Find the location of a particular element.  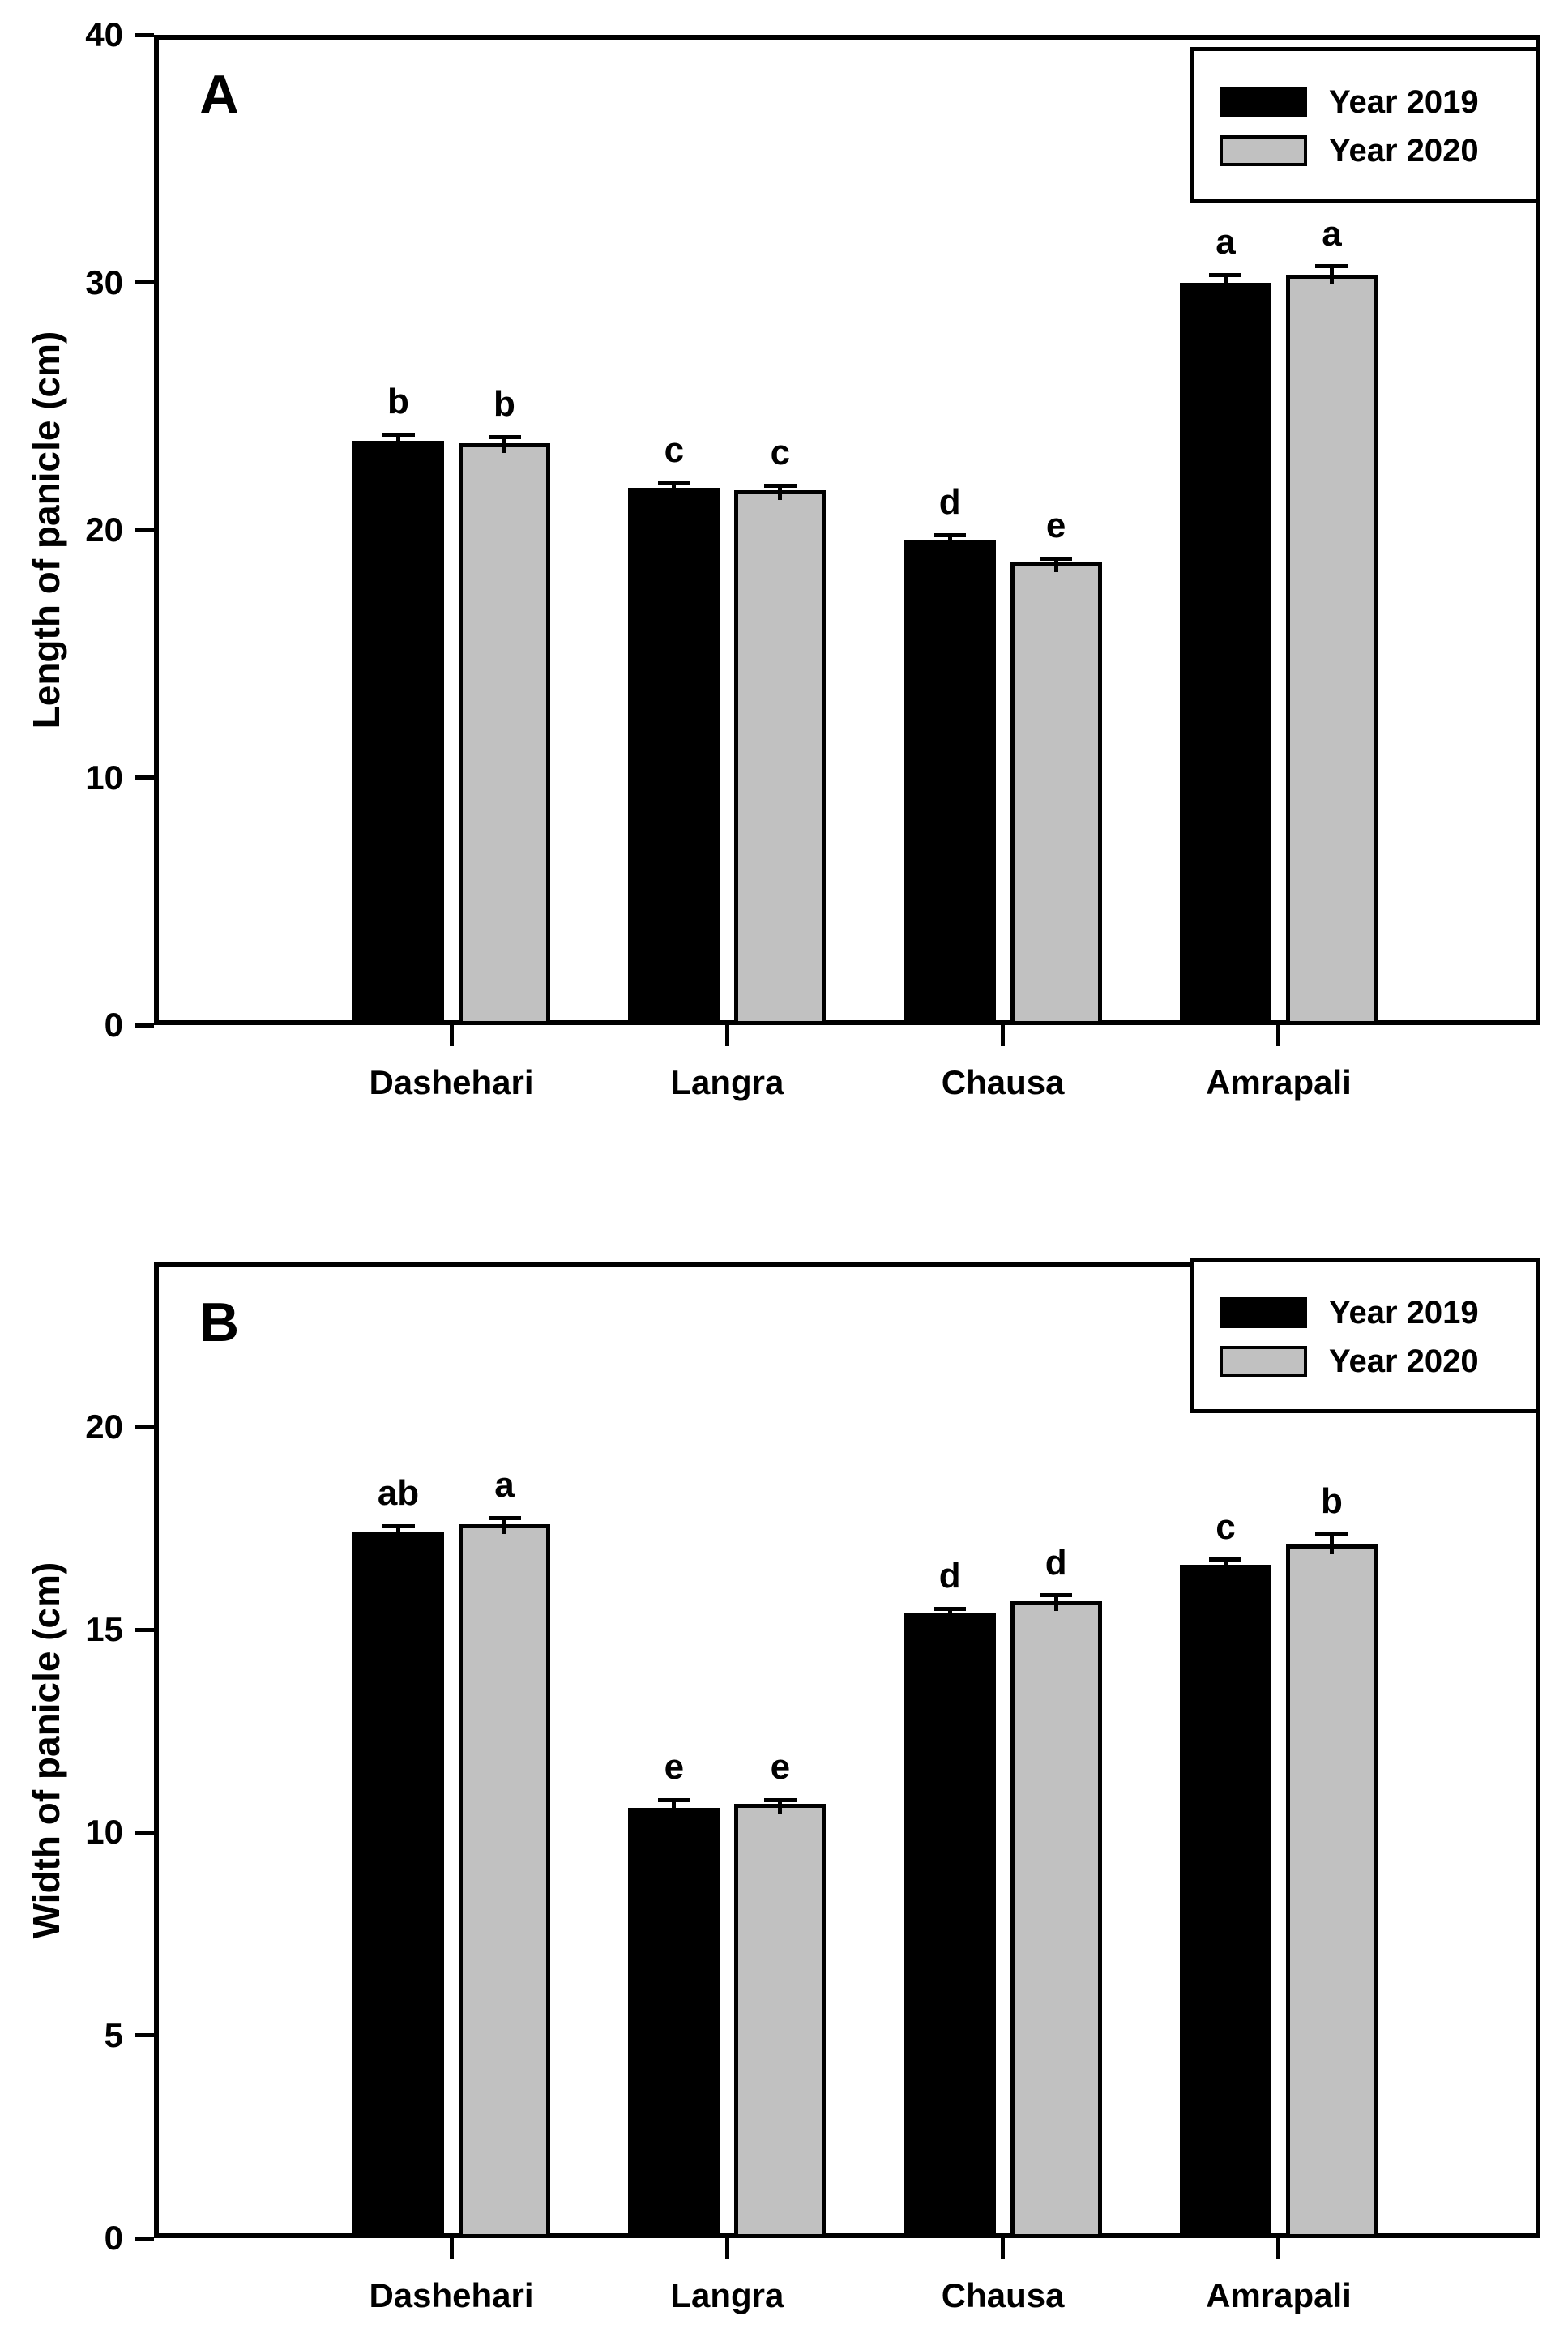

category-label: Langra is located at coordinates (727, 1082).